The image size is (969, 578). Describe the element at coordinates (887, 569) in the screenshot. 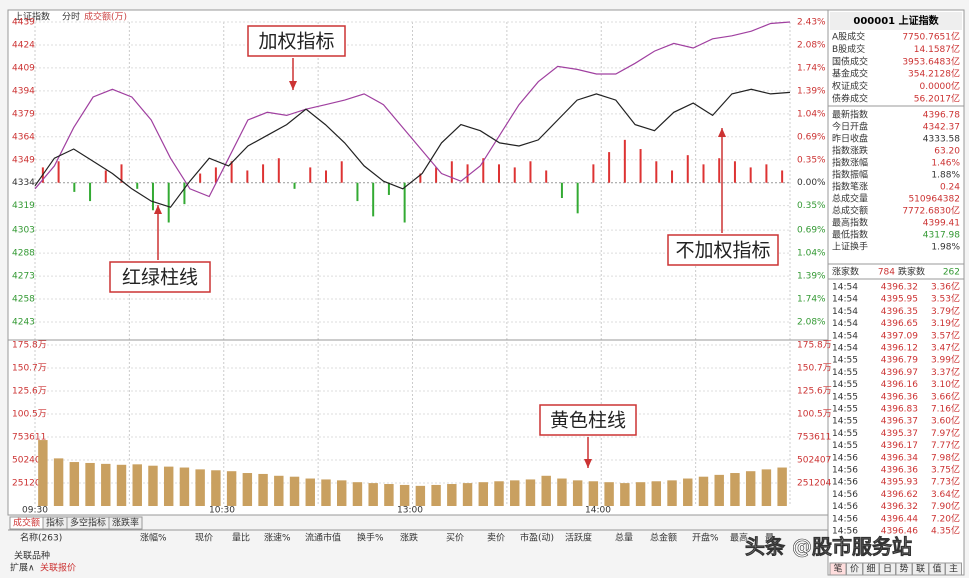

I see `bottom-tab-label: 日` at that location.